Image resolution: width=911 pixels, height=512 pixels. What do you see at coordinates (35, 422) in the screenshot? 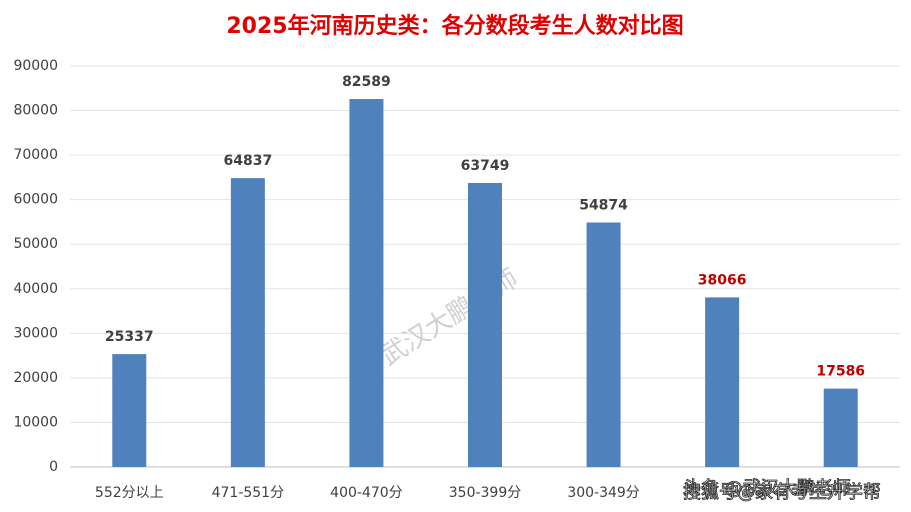
I see `y-tick-label: 10000` at bounding box center [35, 422].